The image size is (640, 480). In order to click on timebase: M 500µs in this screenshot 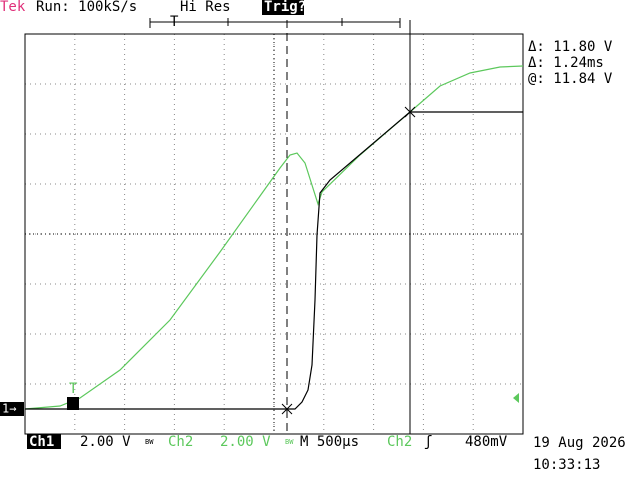, I will do `click(329, 442)`.